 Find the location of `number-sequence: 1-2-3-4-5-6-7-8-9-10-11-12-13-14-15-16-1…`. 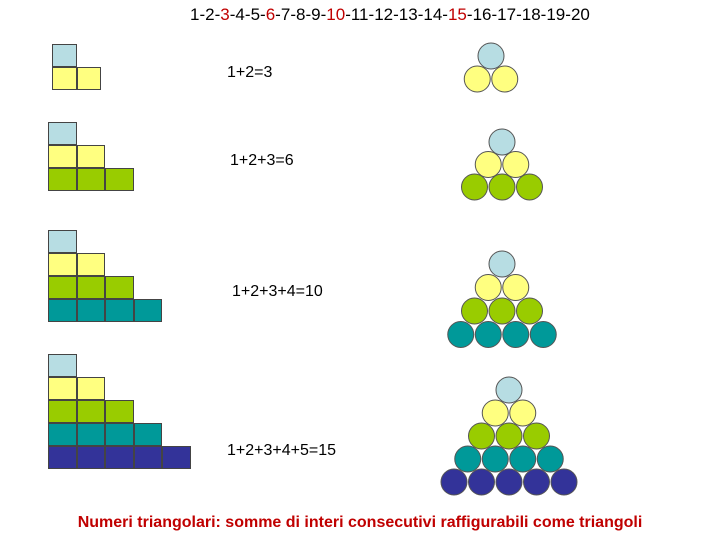

number-sequence: 1-2-3-4-5-6-7-8-9-10-11-12-13-14-15-16-1… is located at coordinates (390, 15).